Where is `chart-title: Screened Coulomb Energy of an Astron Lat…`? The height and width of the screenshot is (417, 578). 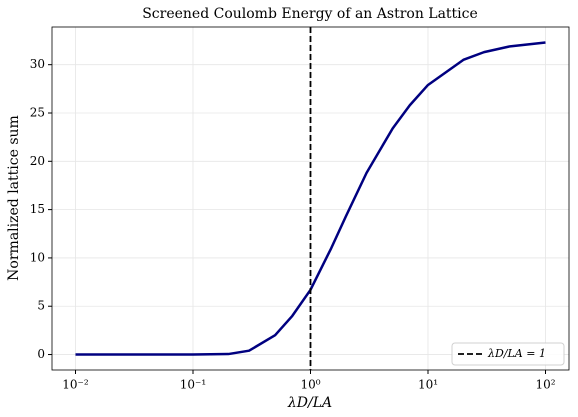 chart-title: Screened Coulomb Energy of an Astron Lat… is located at coordinates (310, 14).